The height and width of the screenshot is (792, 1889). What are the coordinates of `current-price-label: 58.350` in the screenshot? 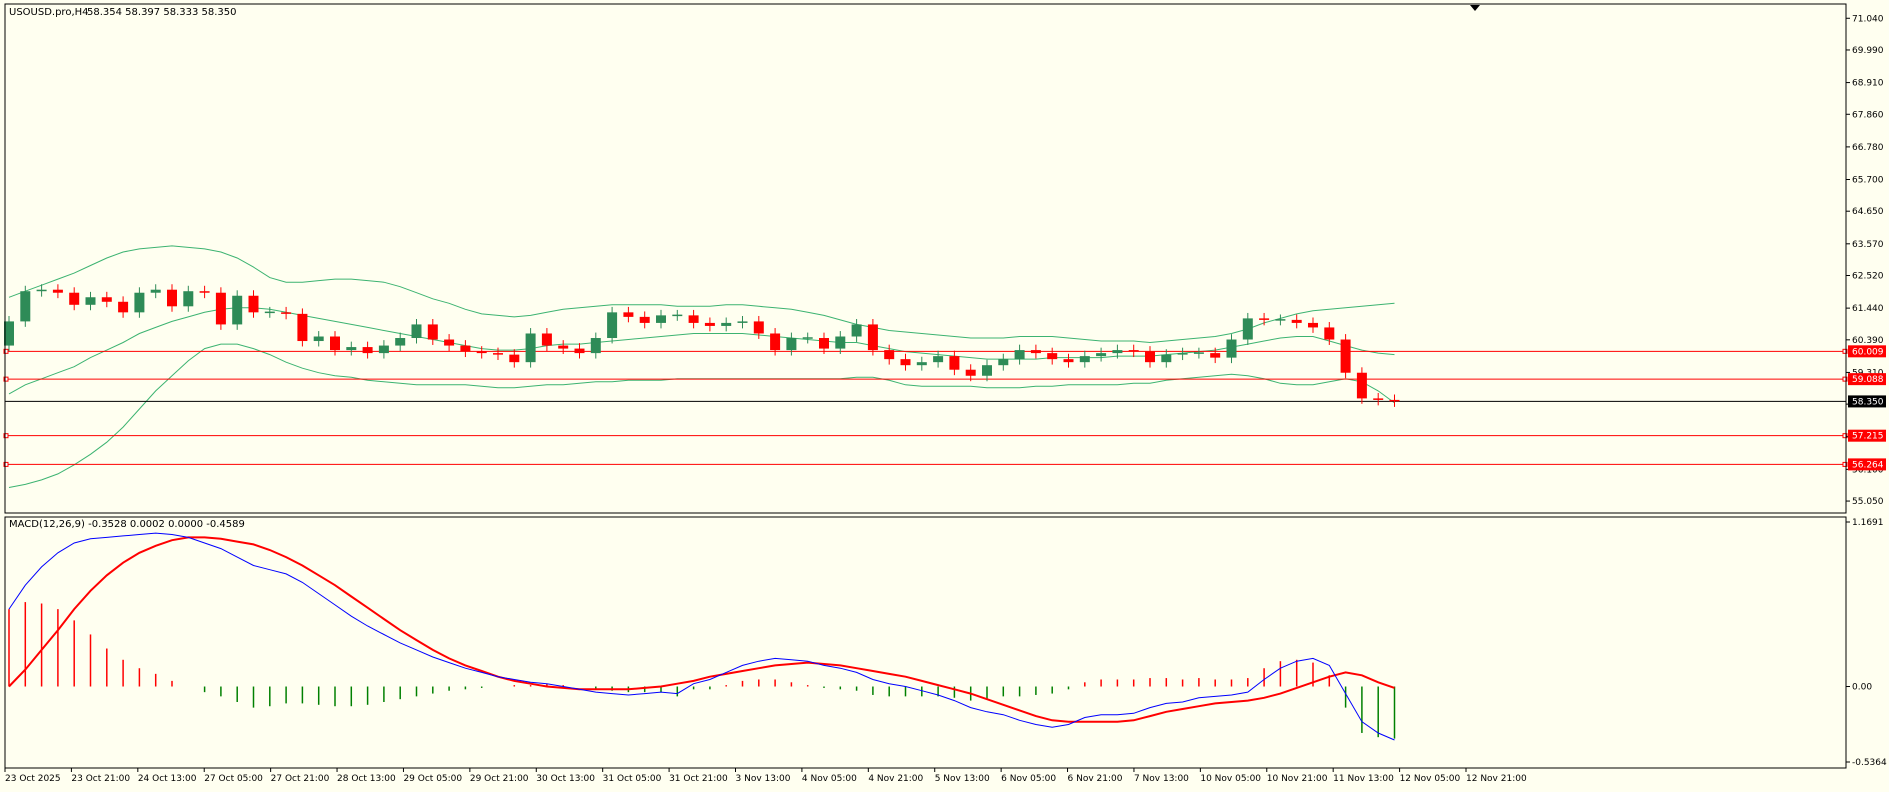 It's located at (1868, 402).